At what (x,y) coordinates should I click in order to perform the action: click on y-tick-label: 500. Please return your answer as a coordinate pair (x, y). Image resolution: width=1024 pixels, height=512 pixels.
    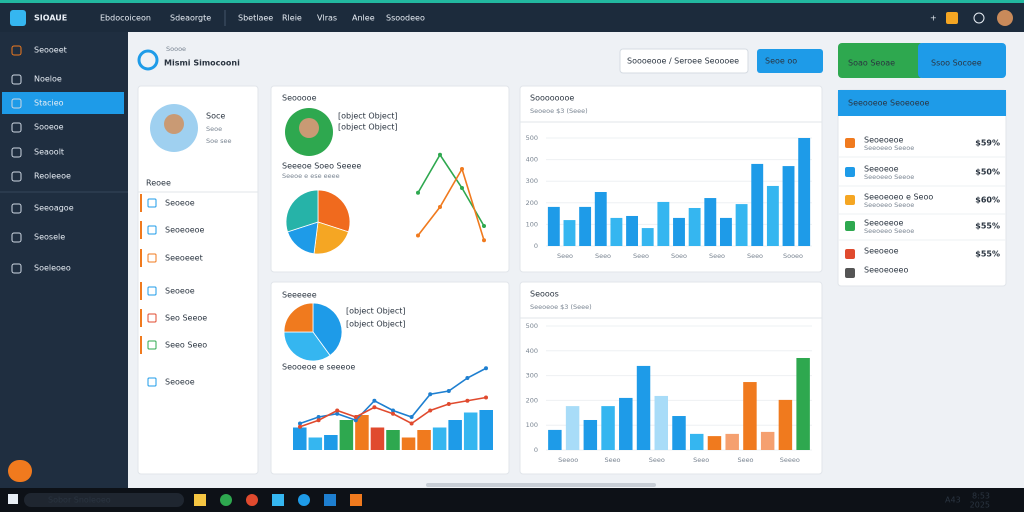
    Looking at the image, I should click on (532, 138).